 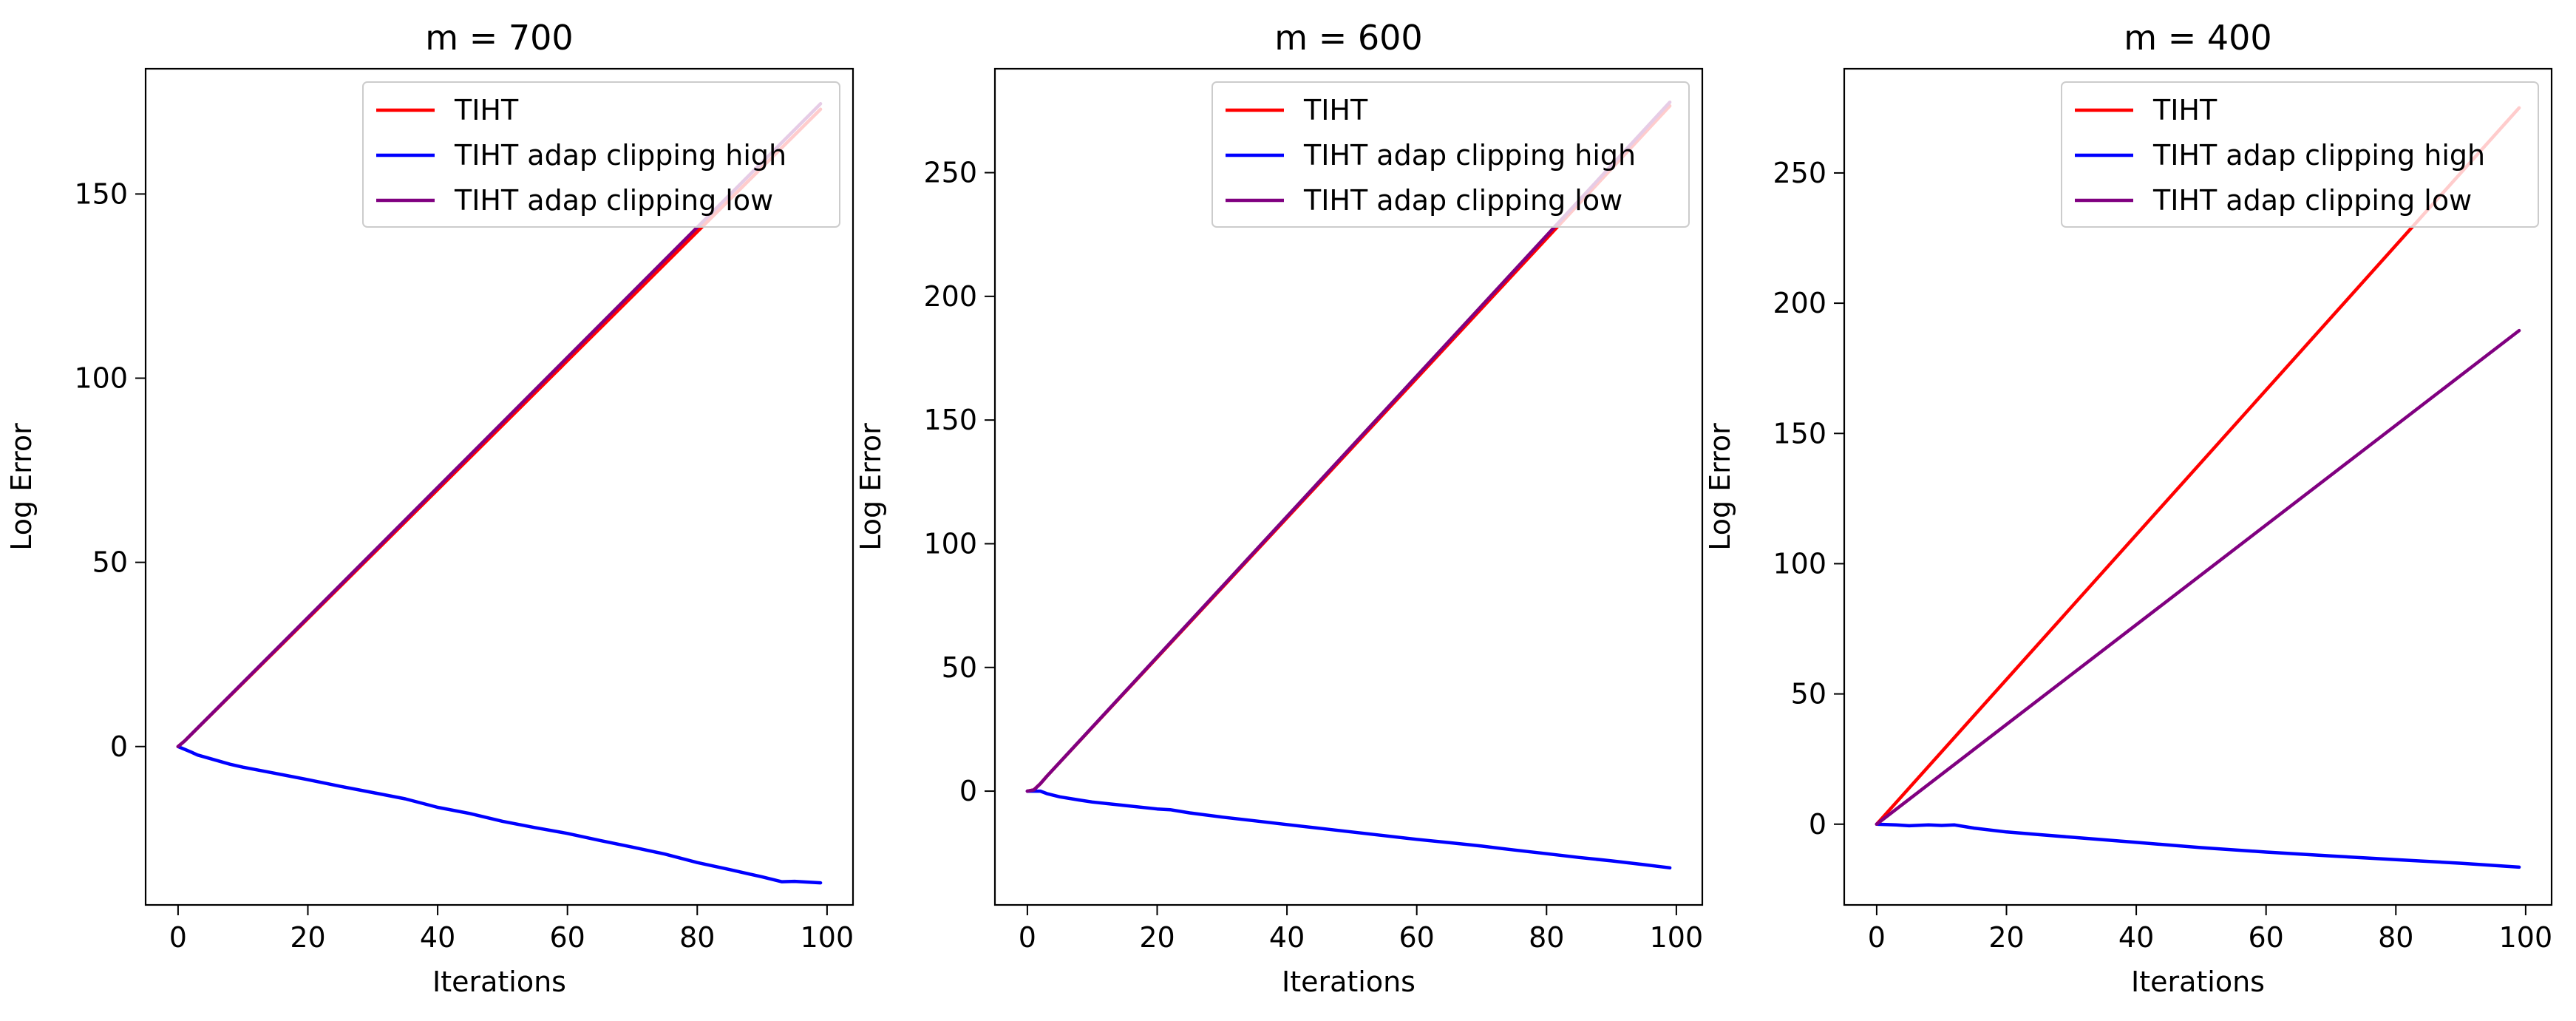 What do you see at coordinates (499, 38) in the screenshot?
I see `panel-title: m = 700` at bounding box center [499, 38].